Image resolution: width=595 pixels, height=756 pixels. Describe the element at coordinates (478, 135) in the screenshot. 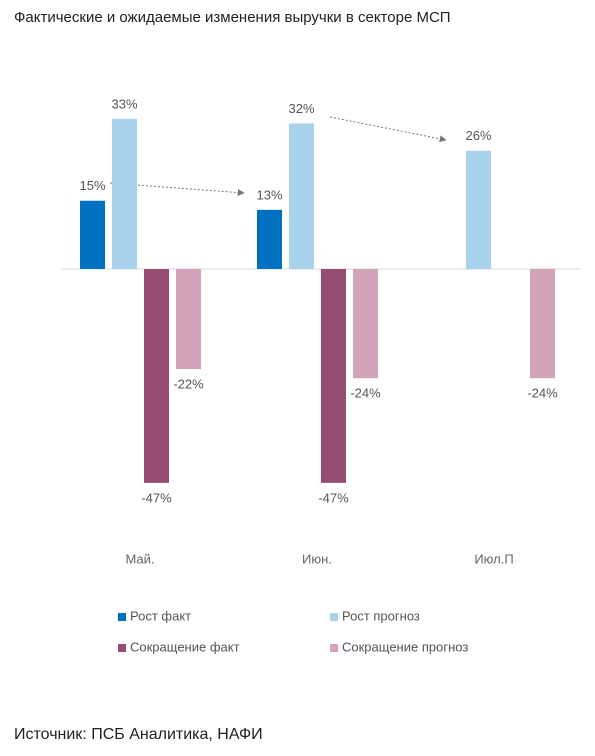

I see `value-label: 26%` at that location.